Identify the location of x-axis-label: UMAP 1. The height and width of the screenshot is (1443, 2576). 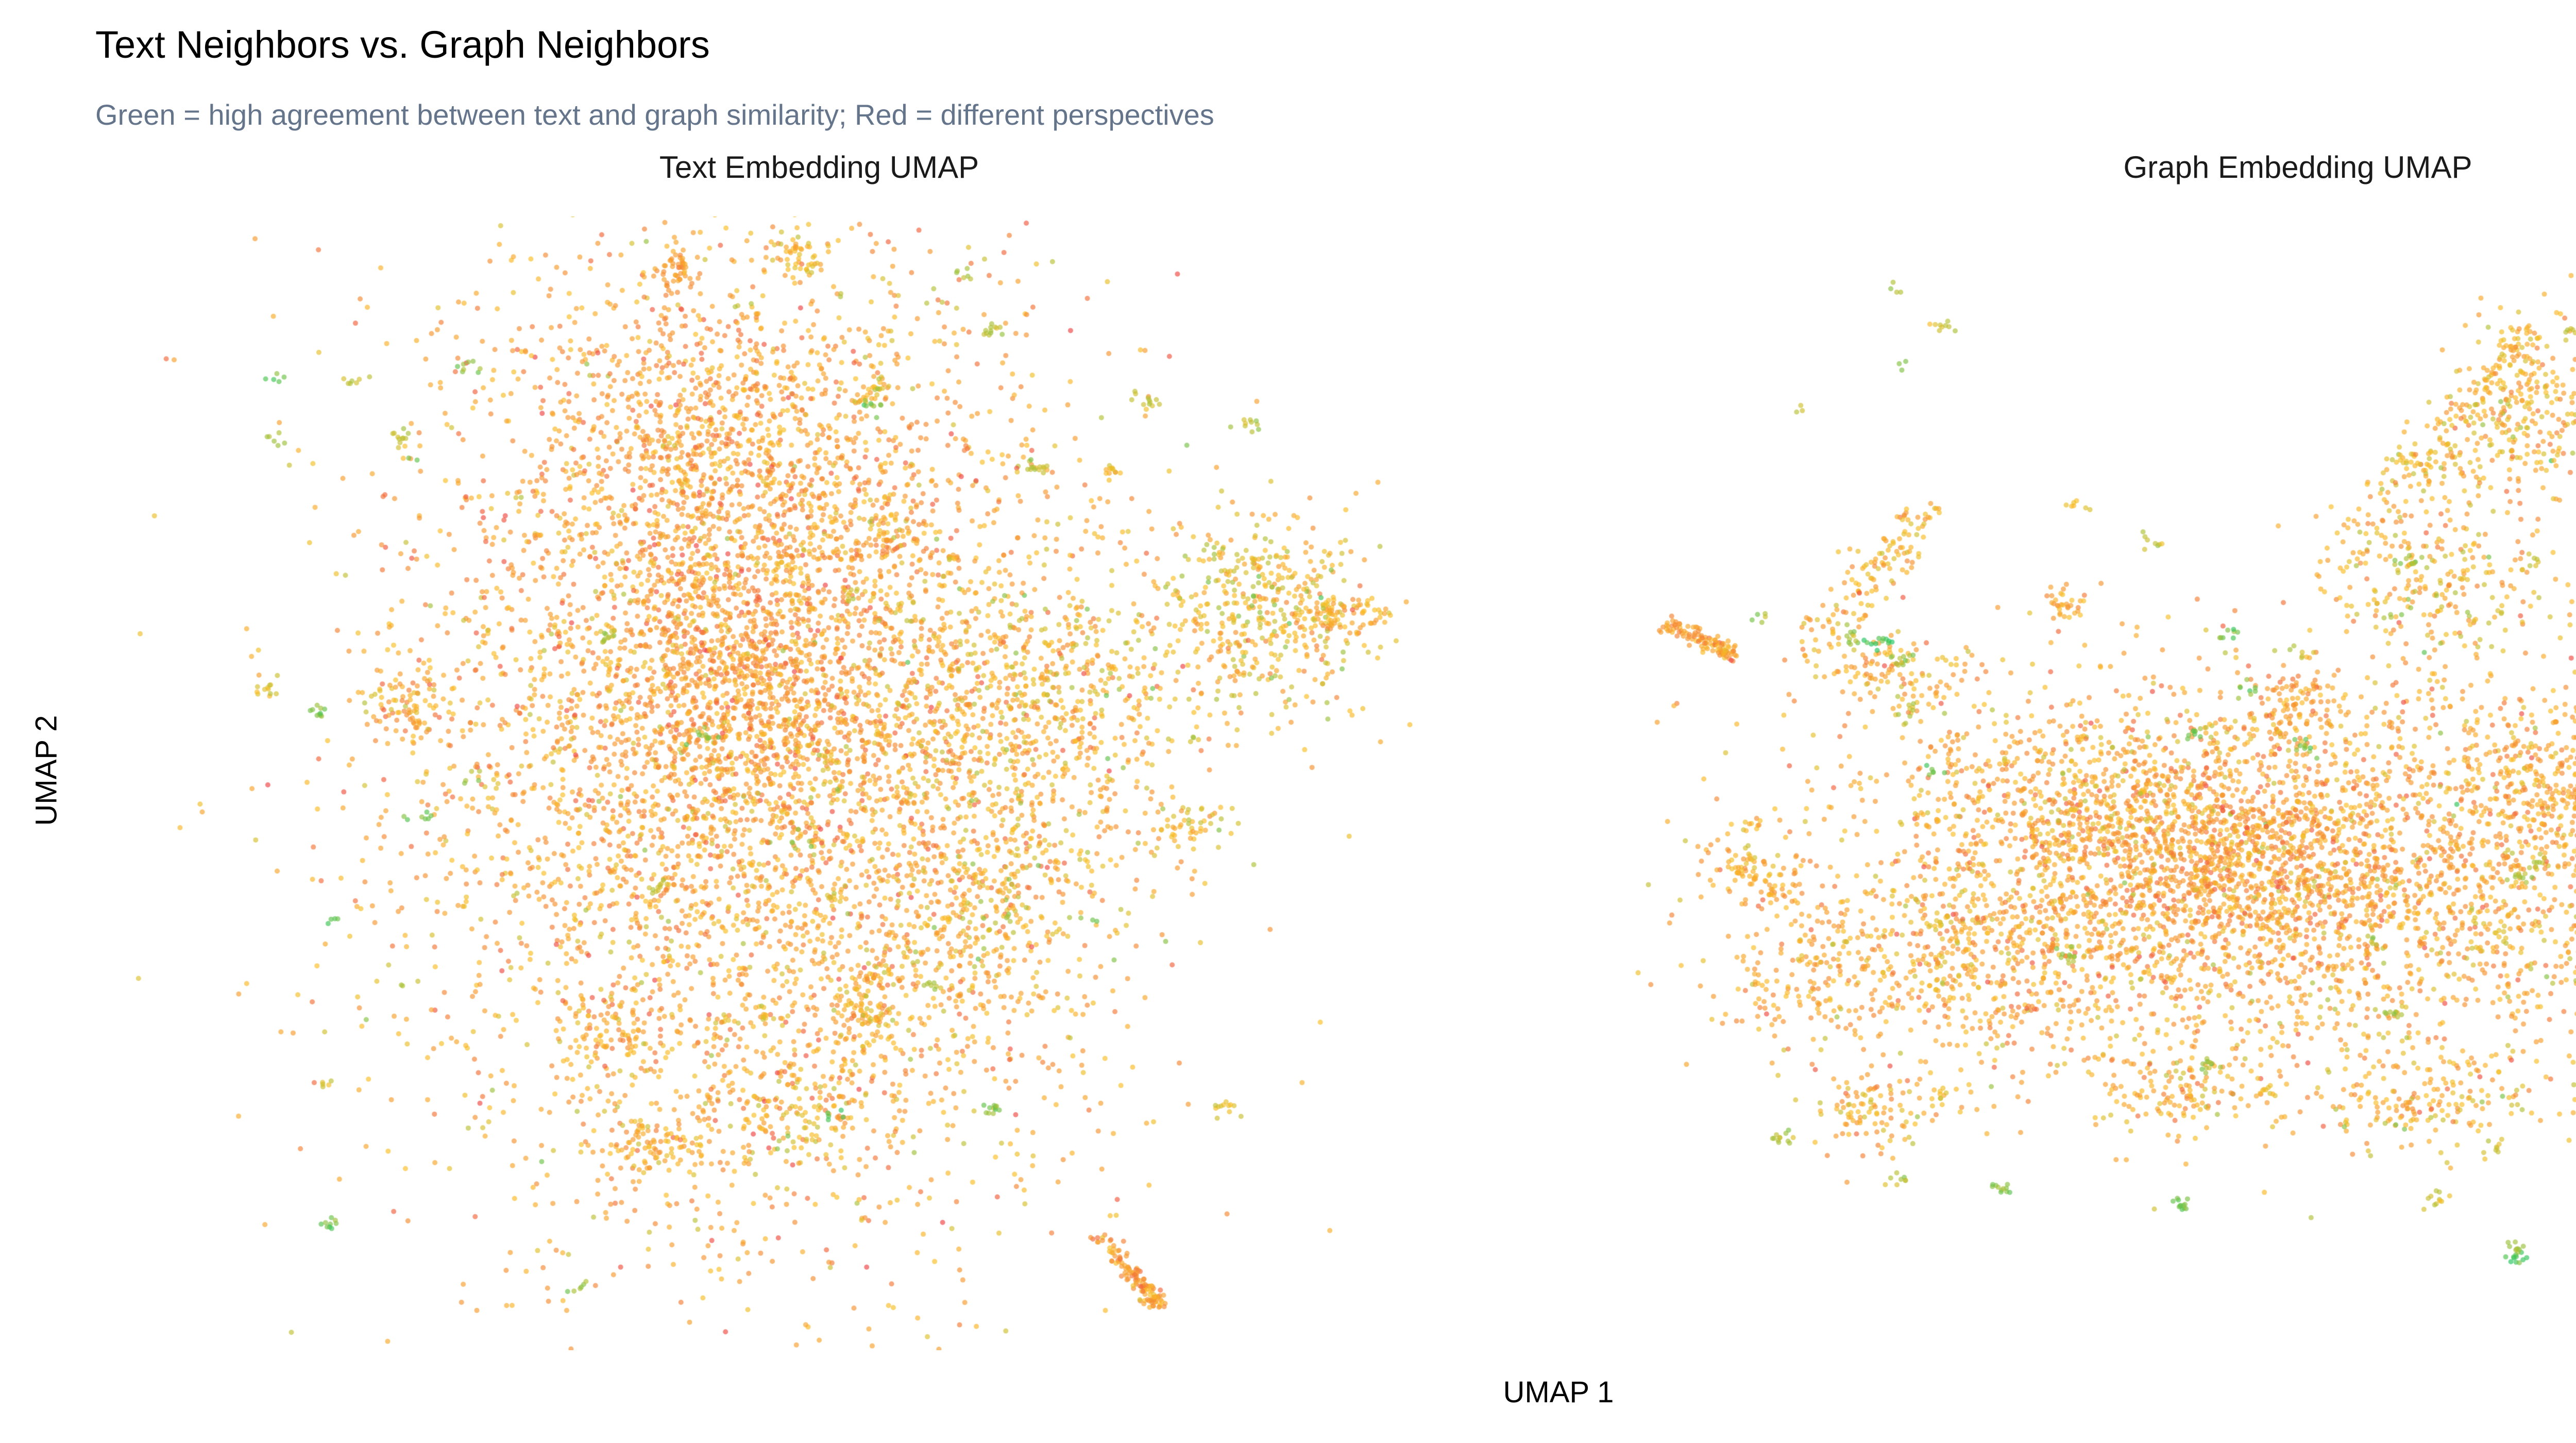
(1558, 1392).